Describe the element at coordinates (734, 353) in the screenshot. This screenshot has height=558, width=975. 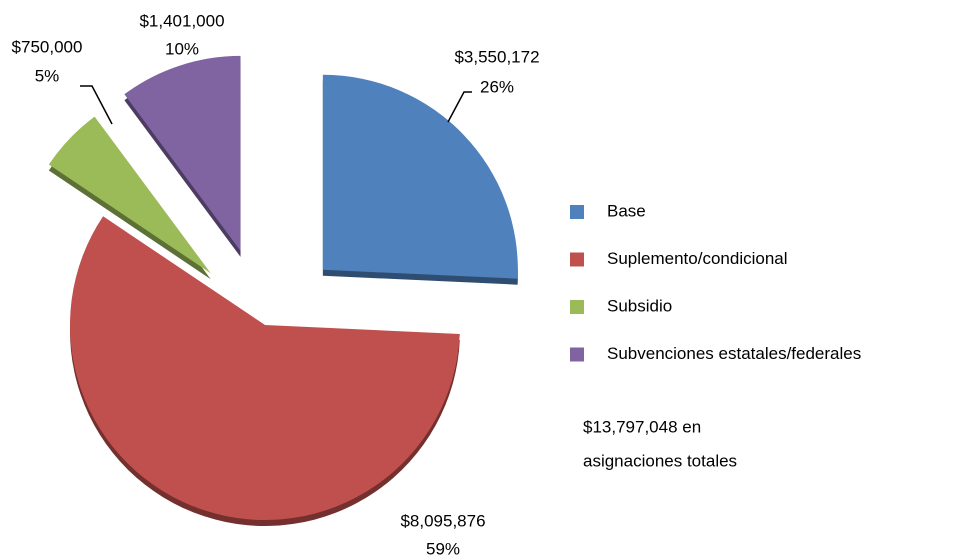
I see `legend-label: Subvenciones estatales/federales` at that location.